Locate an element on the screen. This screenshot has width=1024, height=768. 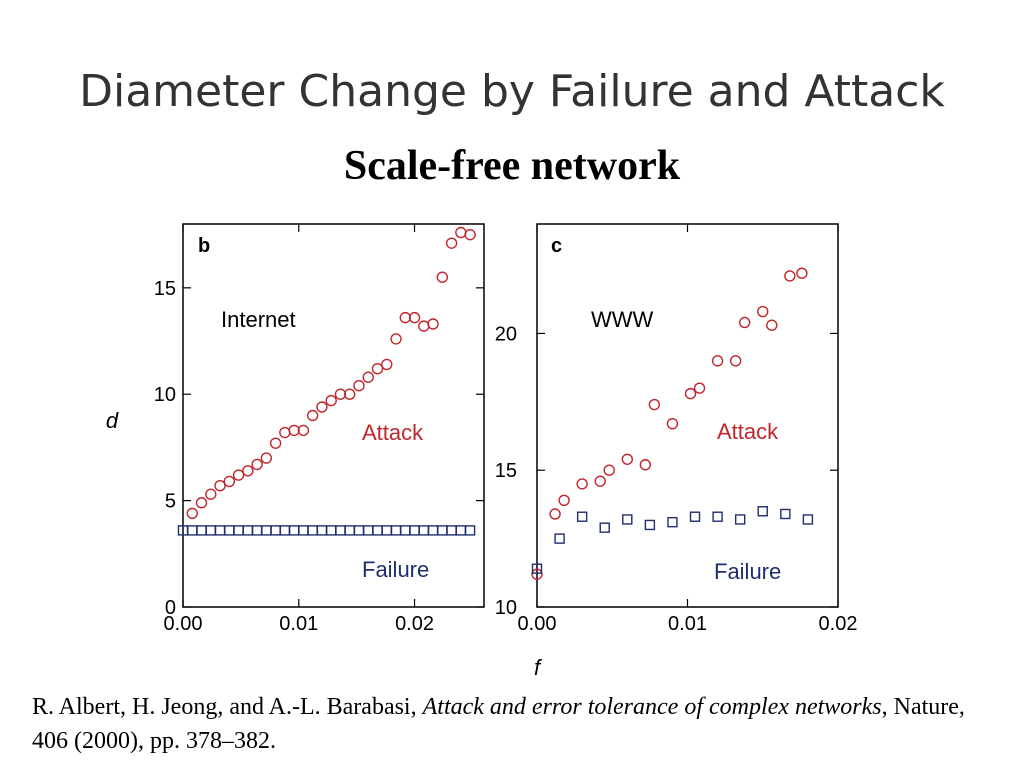
plot-frame is located at coordinates (687, 415).